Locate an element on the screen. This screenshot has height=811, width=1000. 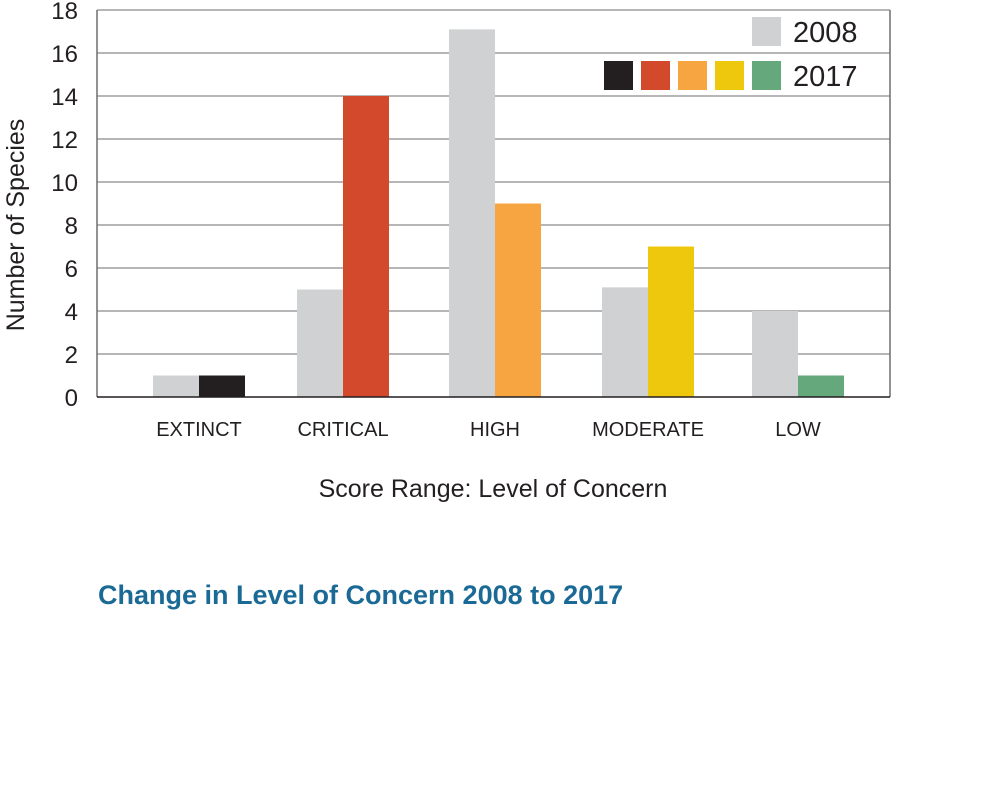
chart-caption: Change in Level of Concern 2008 to 2017 is located at coordinates (361, 595).